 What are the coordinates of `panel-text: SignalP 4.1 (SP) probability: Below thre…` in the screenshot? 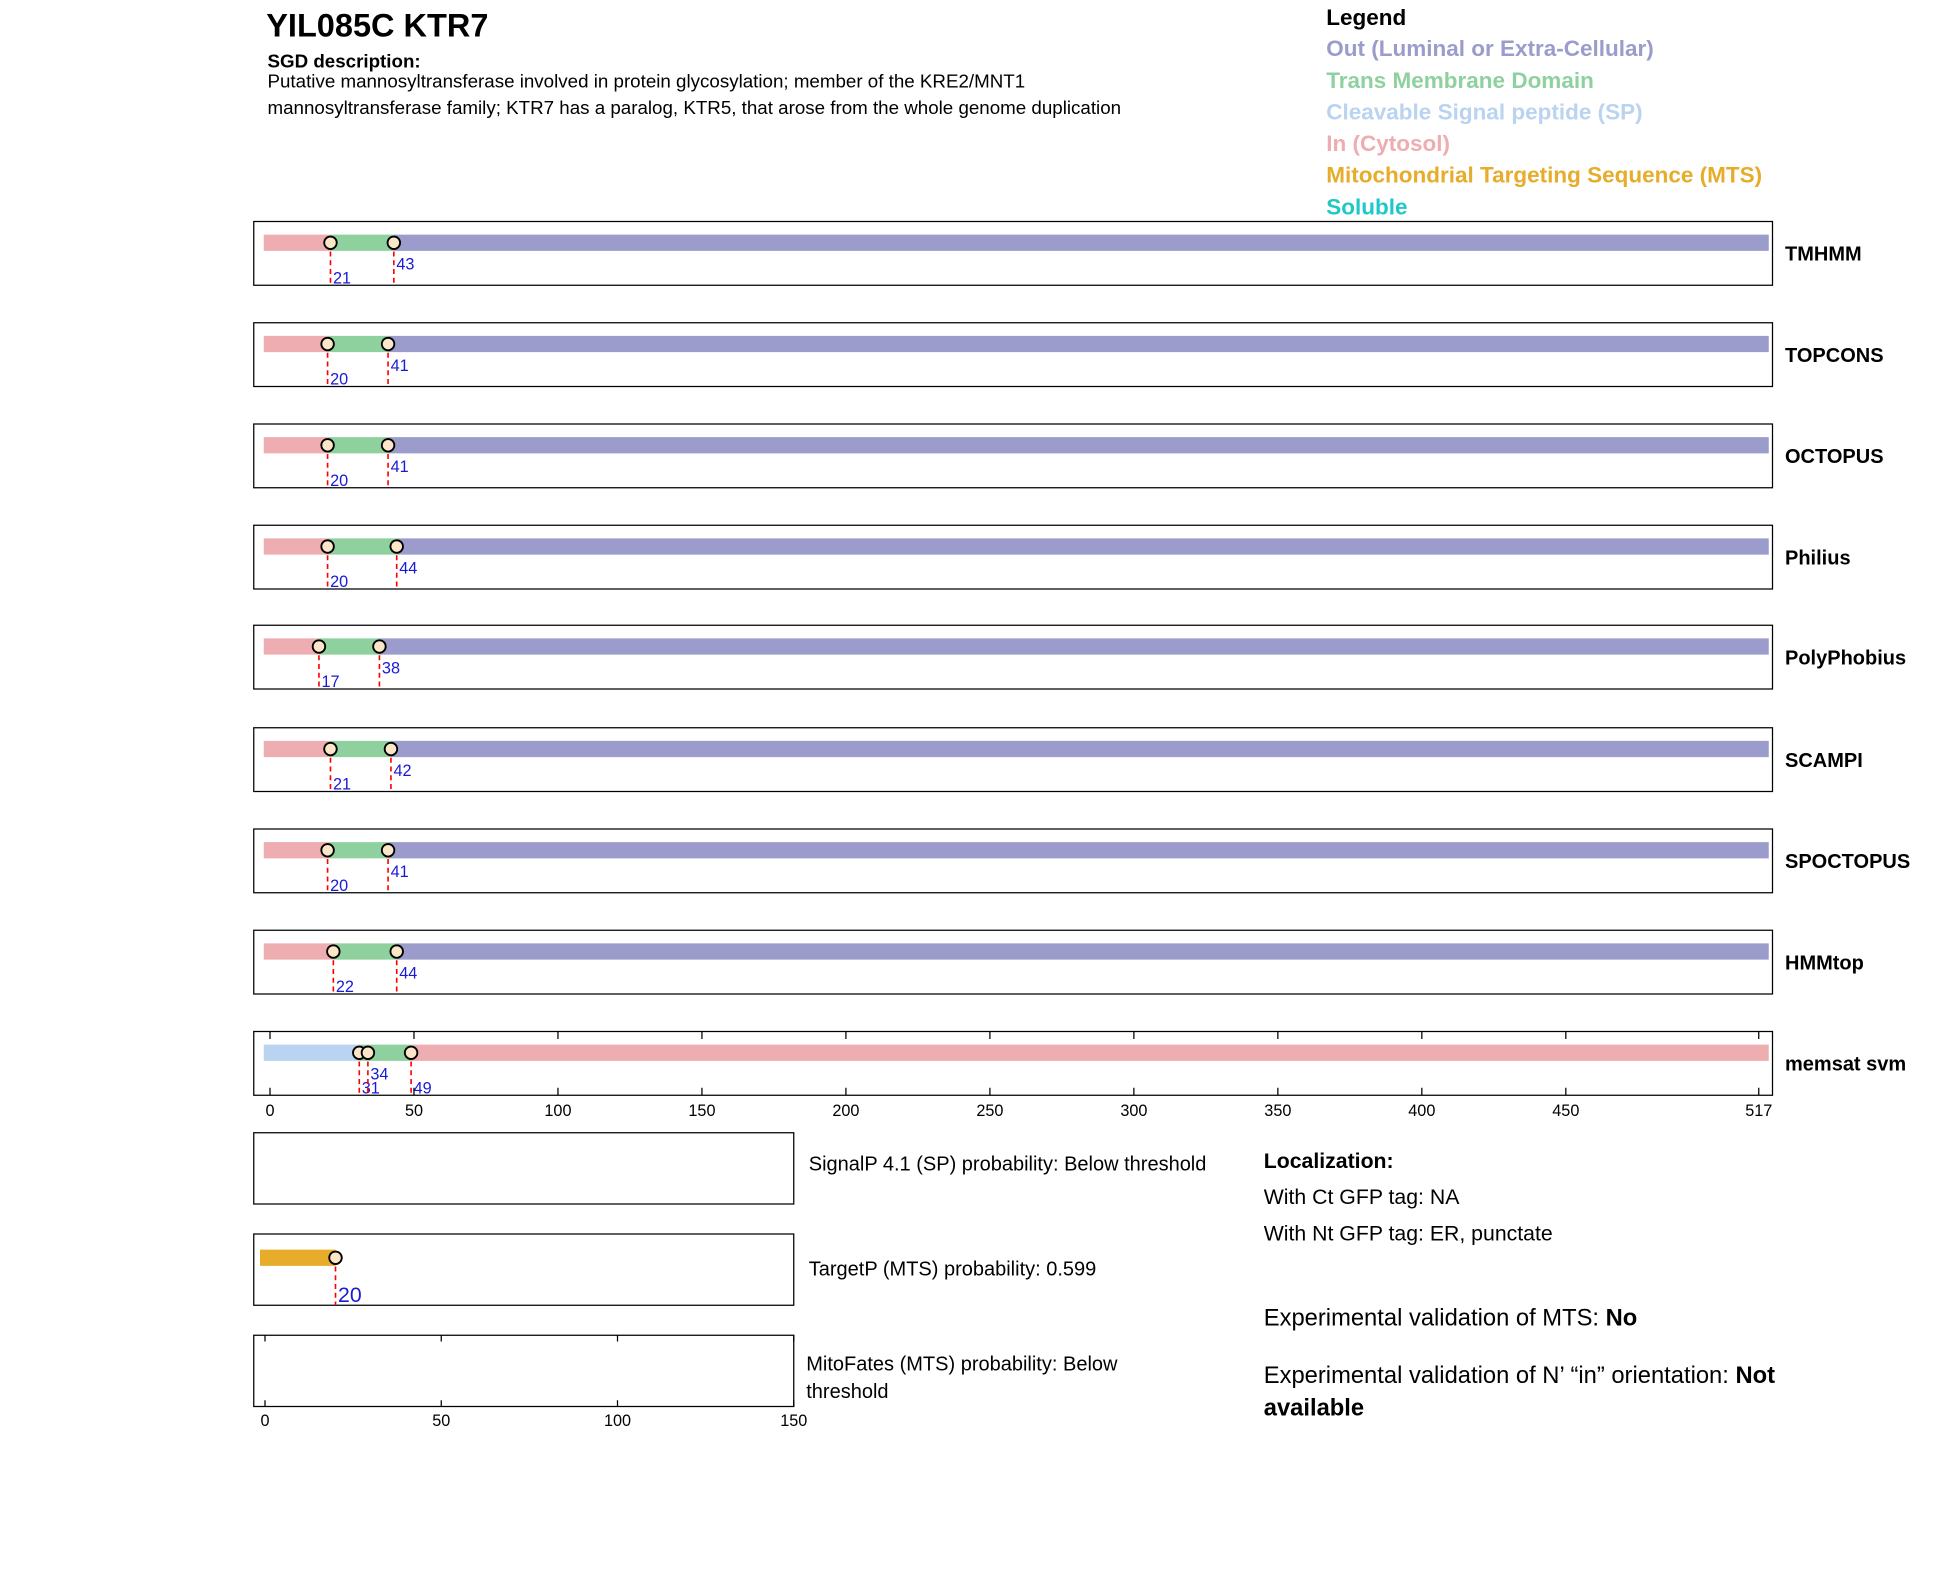 It's located at (1008, 1165).